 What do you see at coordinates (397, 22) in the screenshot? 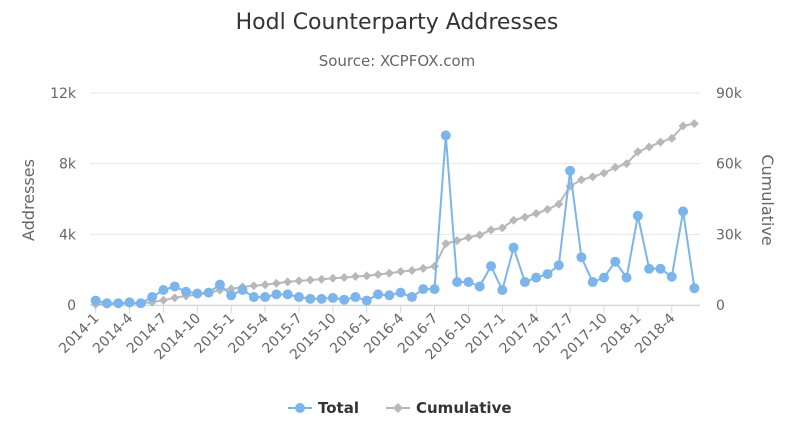
I see `chart-title: Hodl Counterparty Addresses` at bounding box center [397, 22].